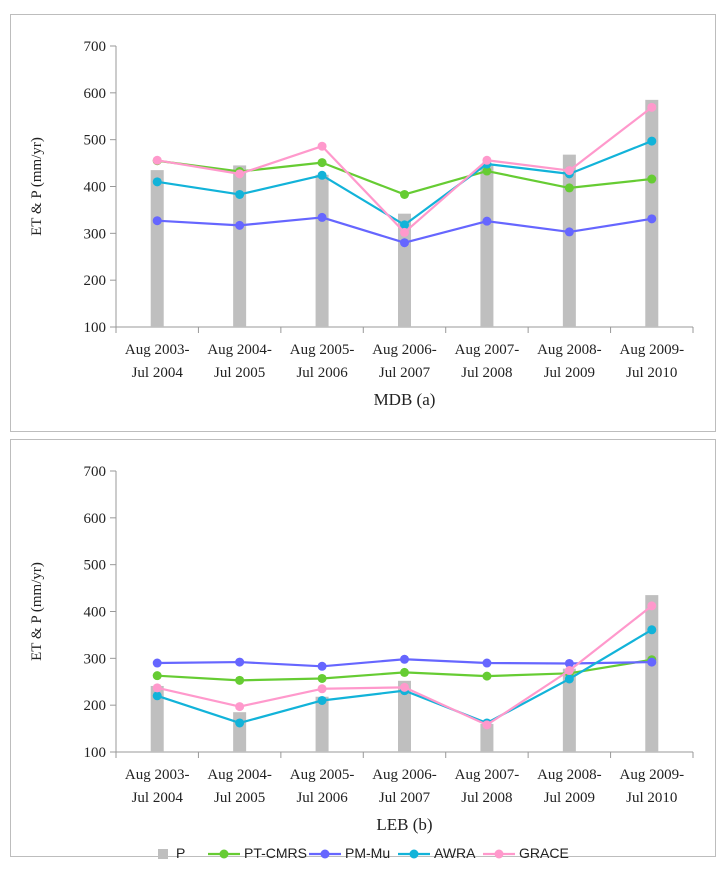 The width and height of the screenshot is (718, 869). I want to click on y-tick-label-600: 600, so click(95, 519).